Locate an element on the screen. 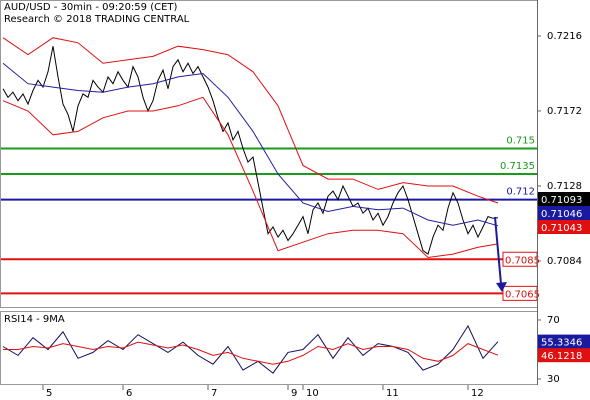 The image size is (590, 400). forecast-arrow-head is located at coordinates (501, 287).